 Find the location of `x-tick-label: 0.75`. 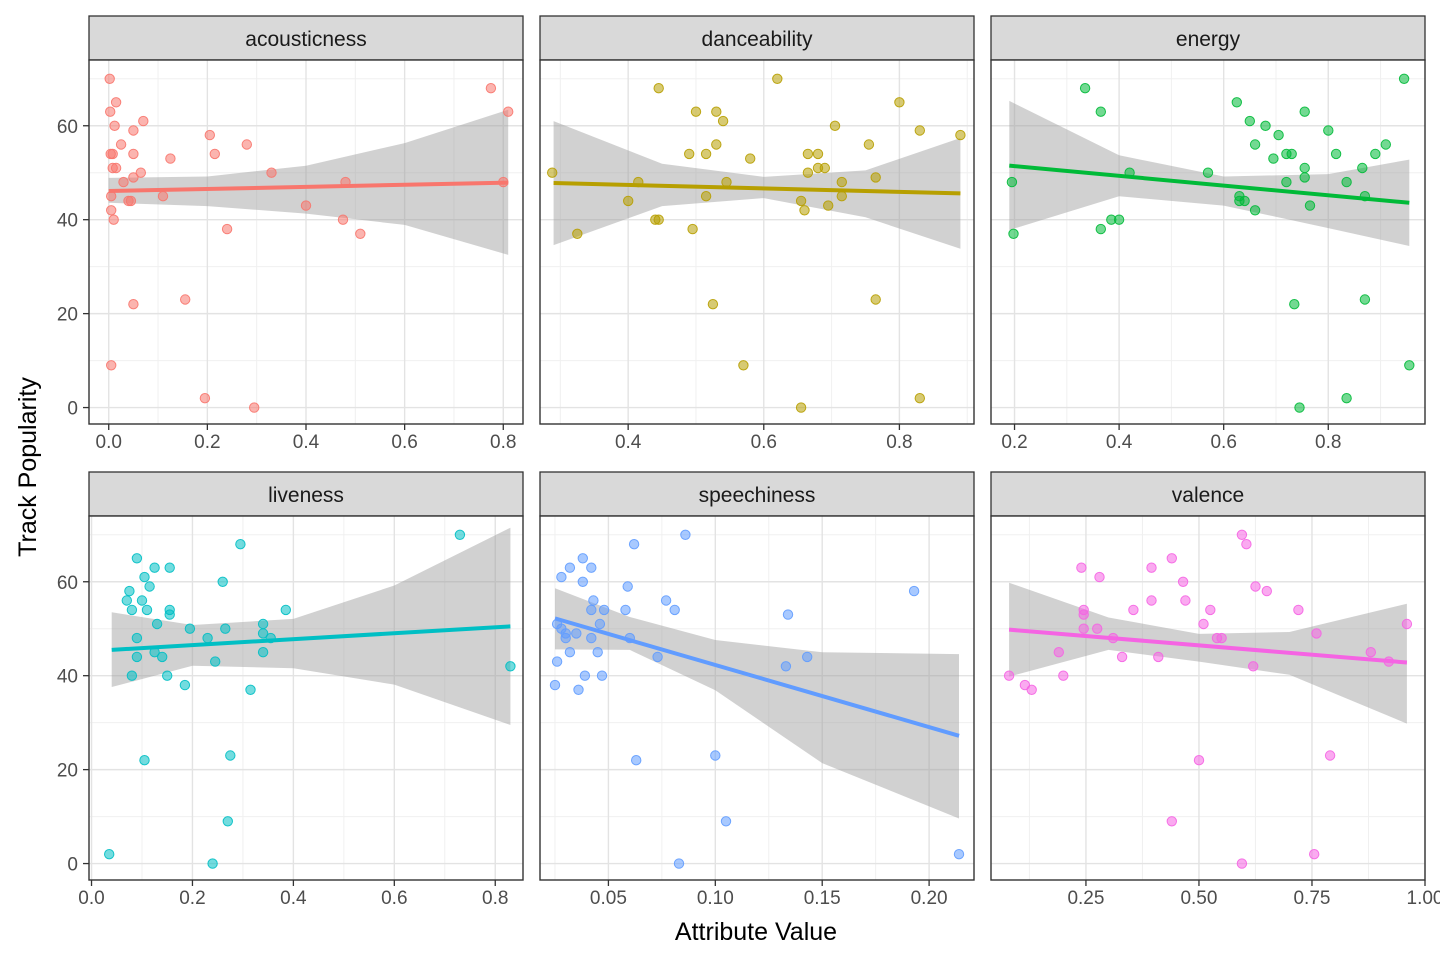

x-tick-label: 0.75 is located at coordinates (1311, 898).